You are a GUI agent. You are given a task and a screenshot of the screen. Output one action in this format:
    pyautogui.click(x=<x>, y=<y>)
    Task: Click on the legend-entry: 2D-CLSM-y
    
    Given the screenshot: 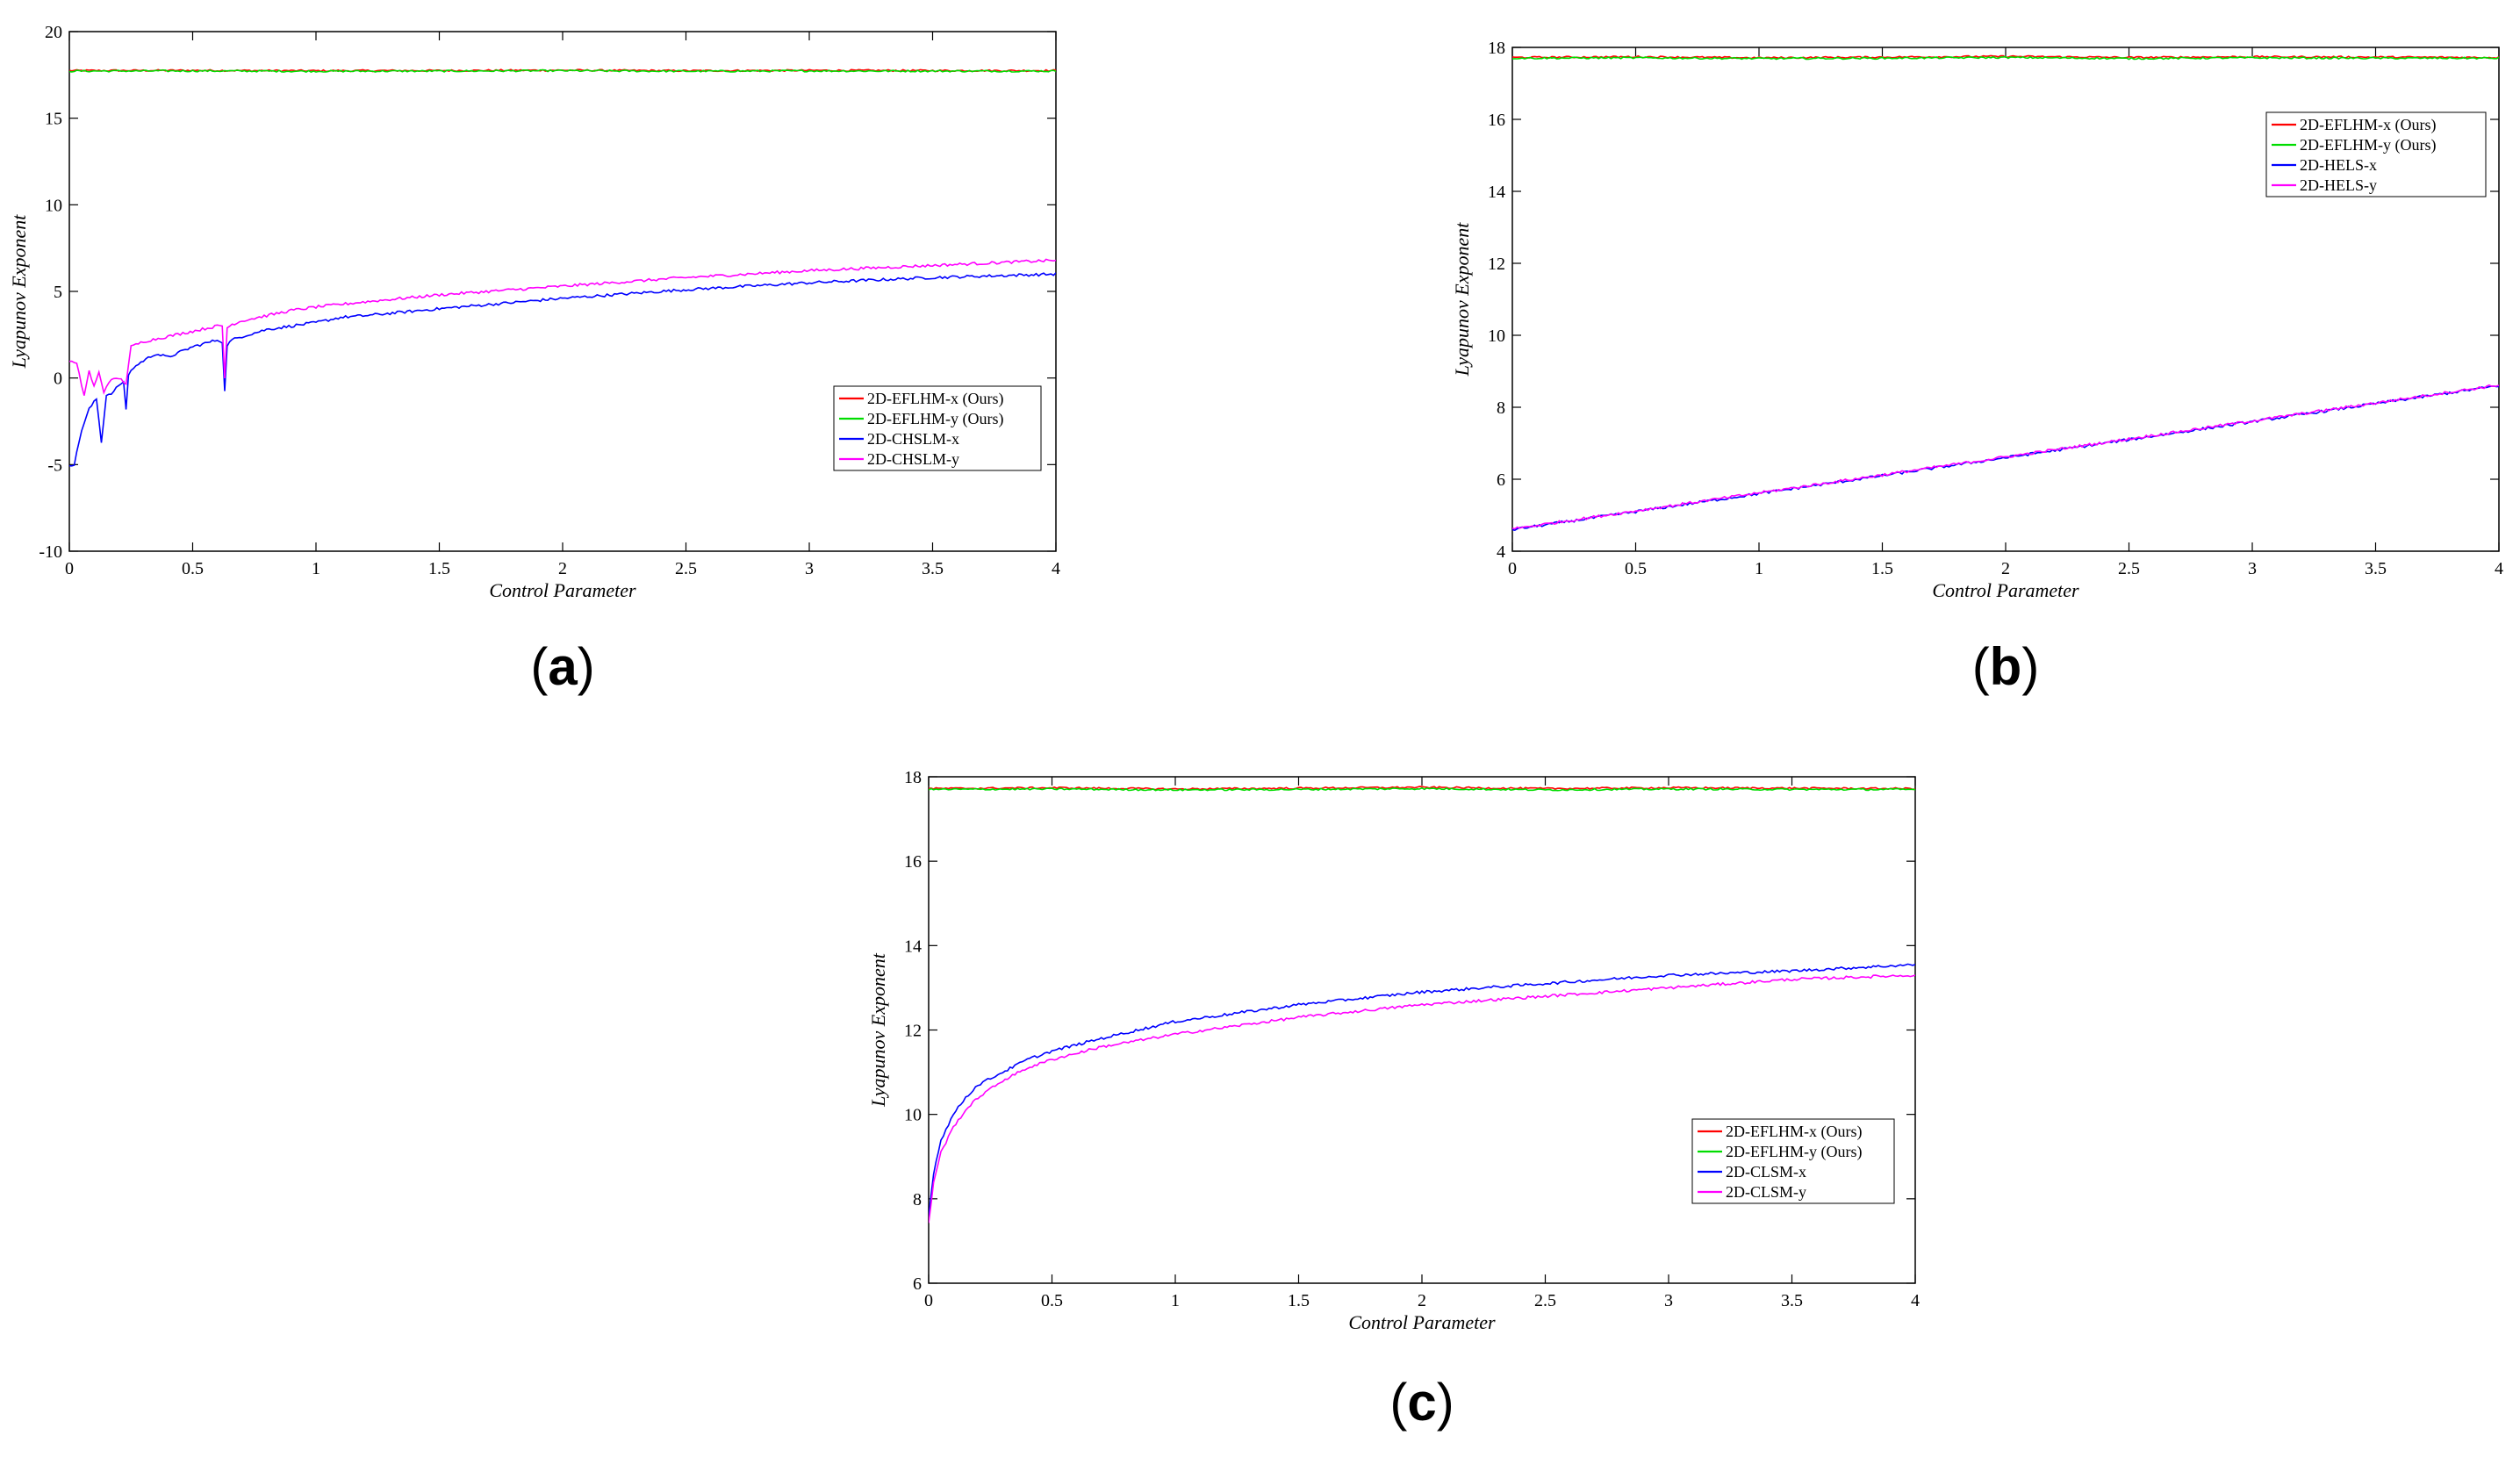 What is the action you would take?
    pyautogui.click(x=1766, y=1192)
    